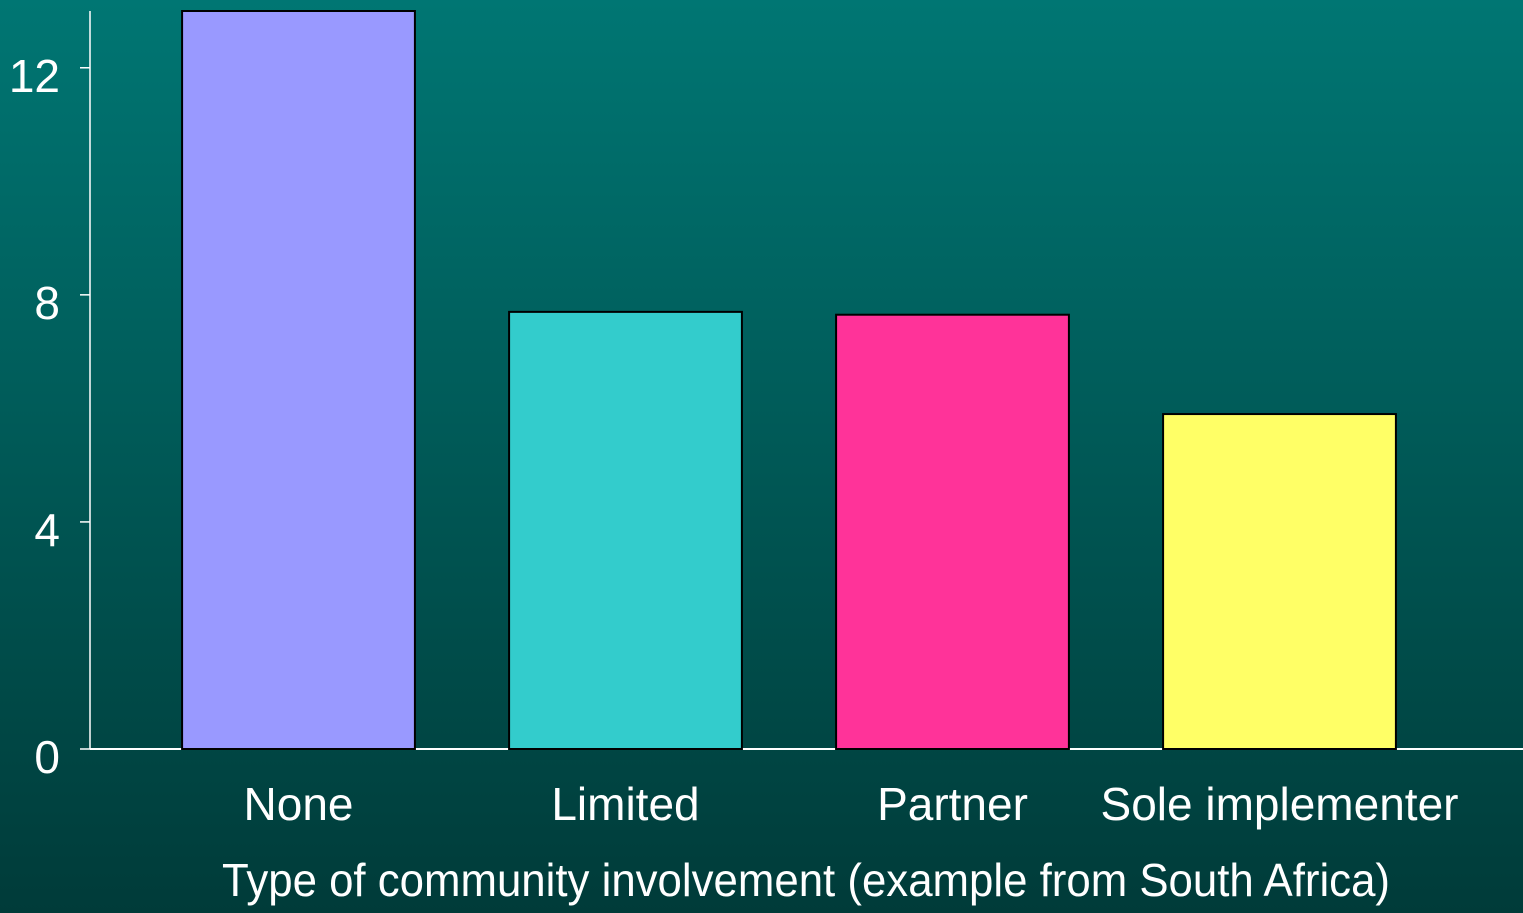  I want to click on x-tick-label: Sole implementer, so click(1280, 804).